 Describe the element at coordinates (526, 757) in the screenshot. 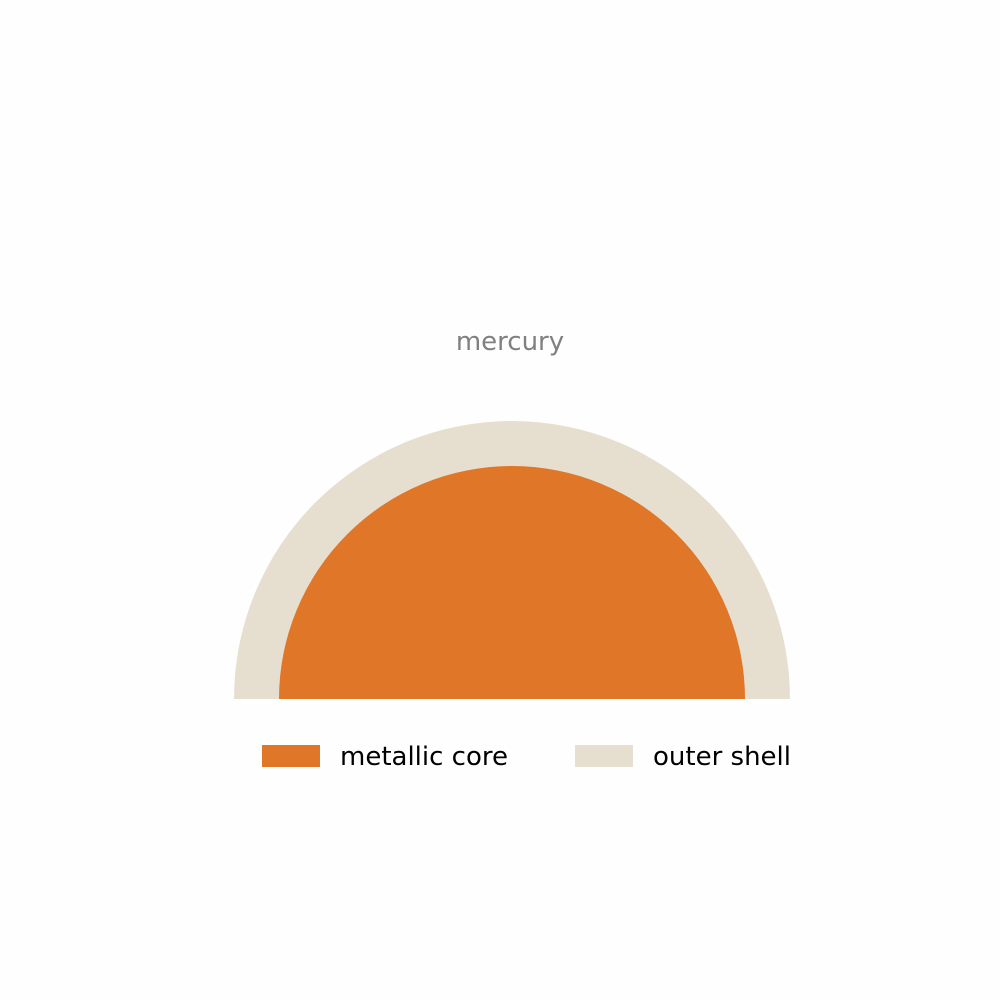

I see `legend: metallic core outer shell` at that location.